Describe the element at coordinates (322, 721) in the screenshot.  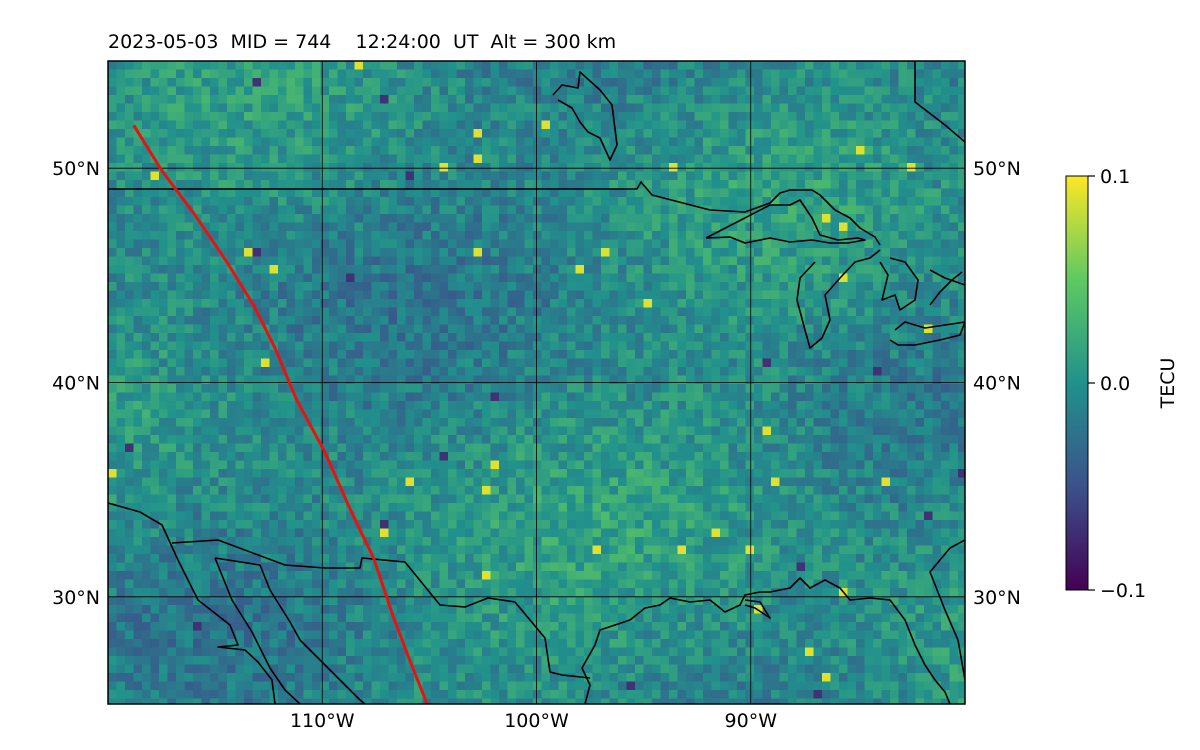
I see `lon-tick-label: 110°W` at that location.